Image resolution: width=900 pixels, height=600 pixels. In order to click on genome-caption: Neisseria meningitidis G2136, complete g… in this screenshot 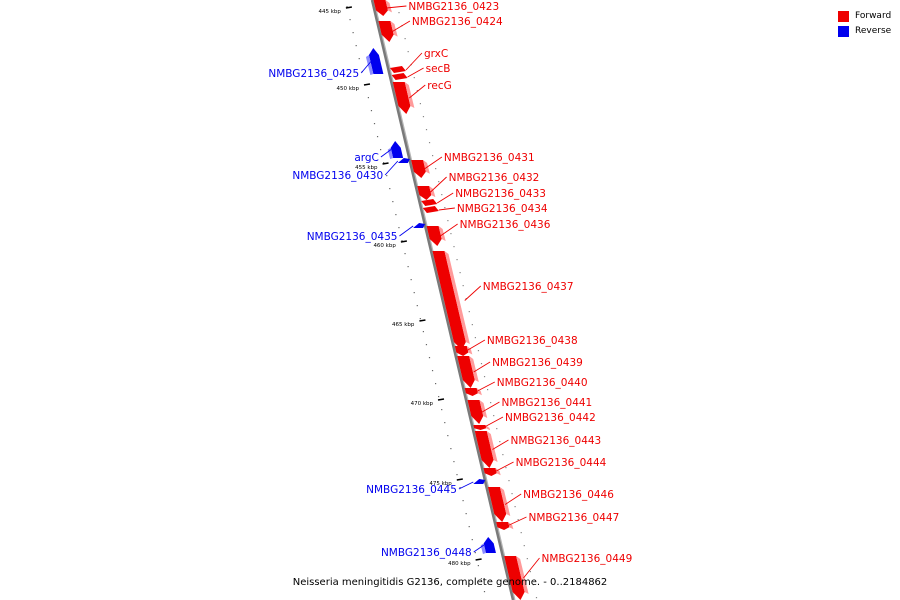, I will do `click(450, 582)`.